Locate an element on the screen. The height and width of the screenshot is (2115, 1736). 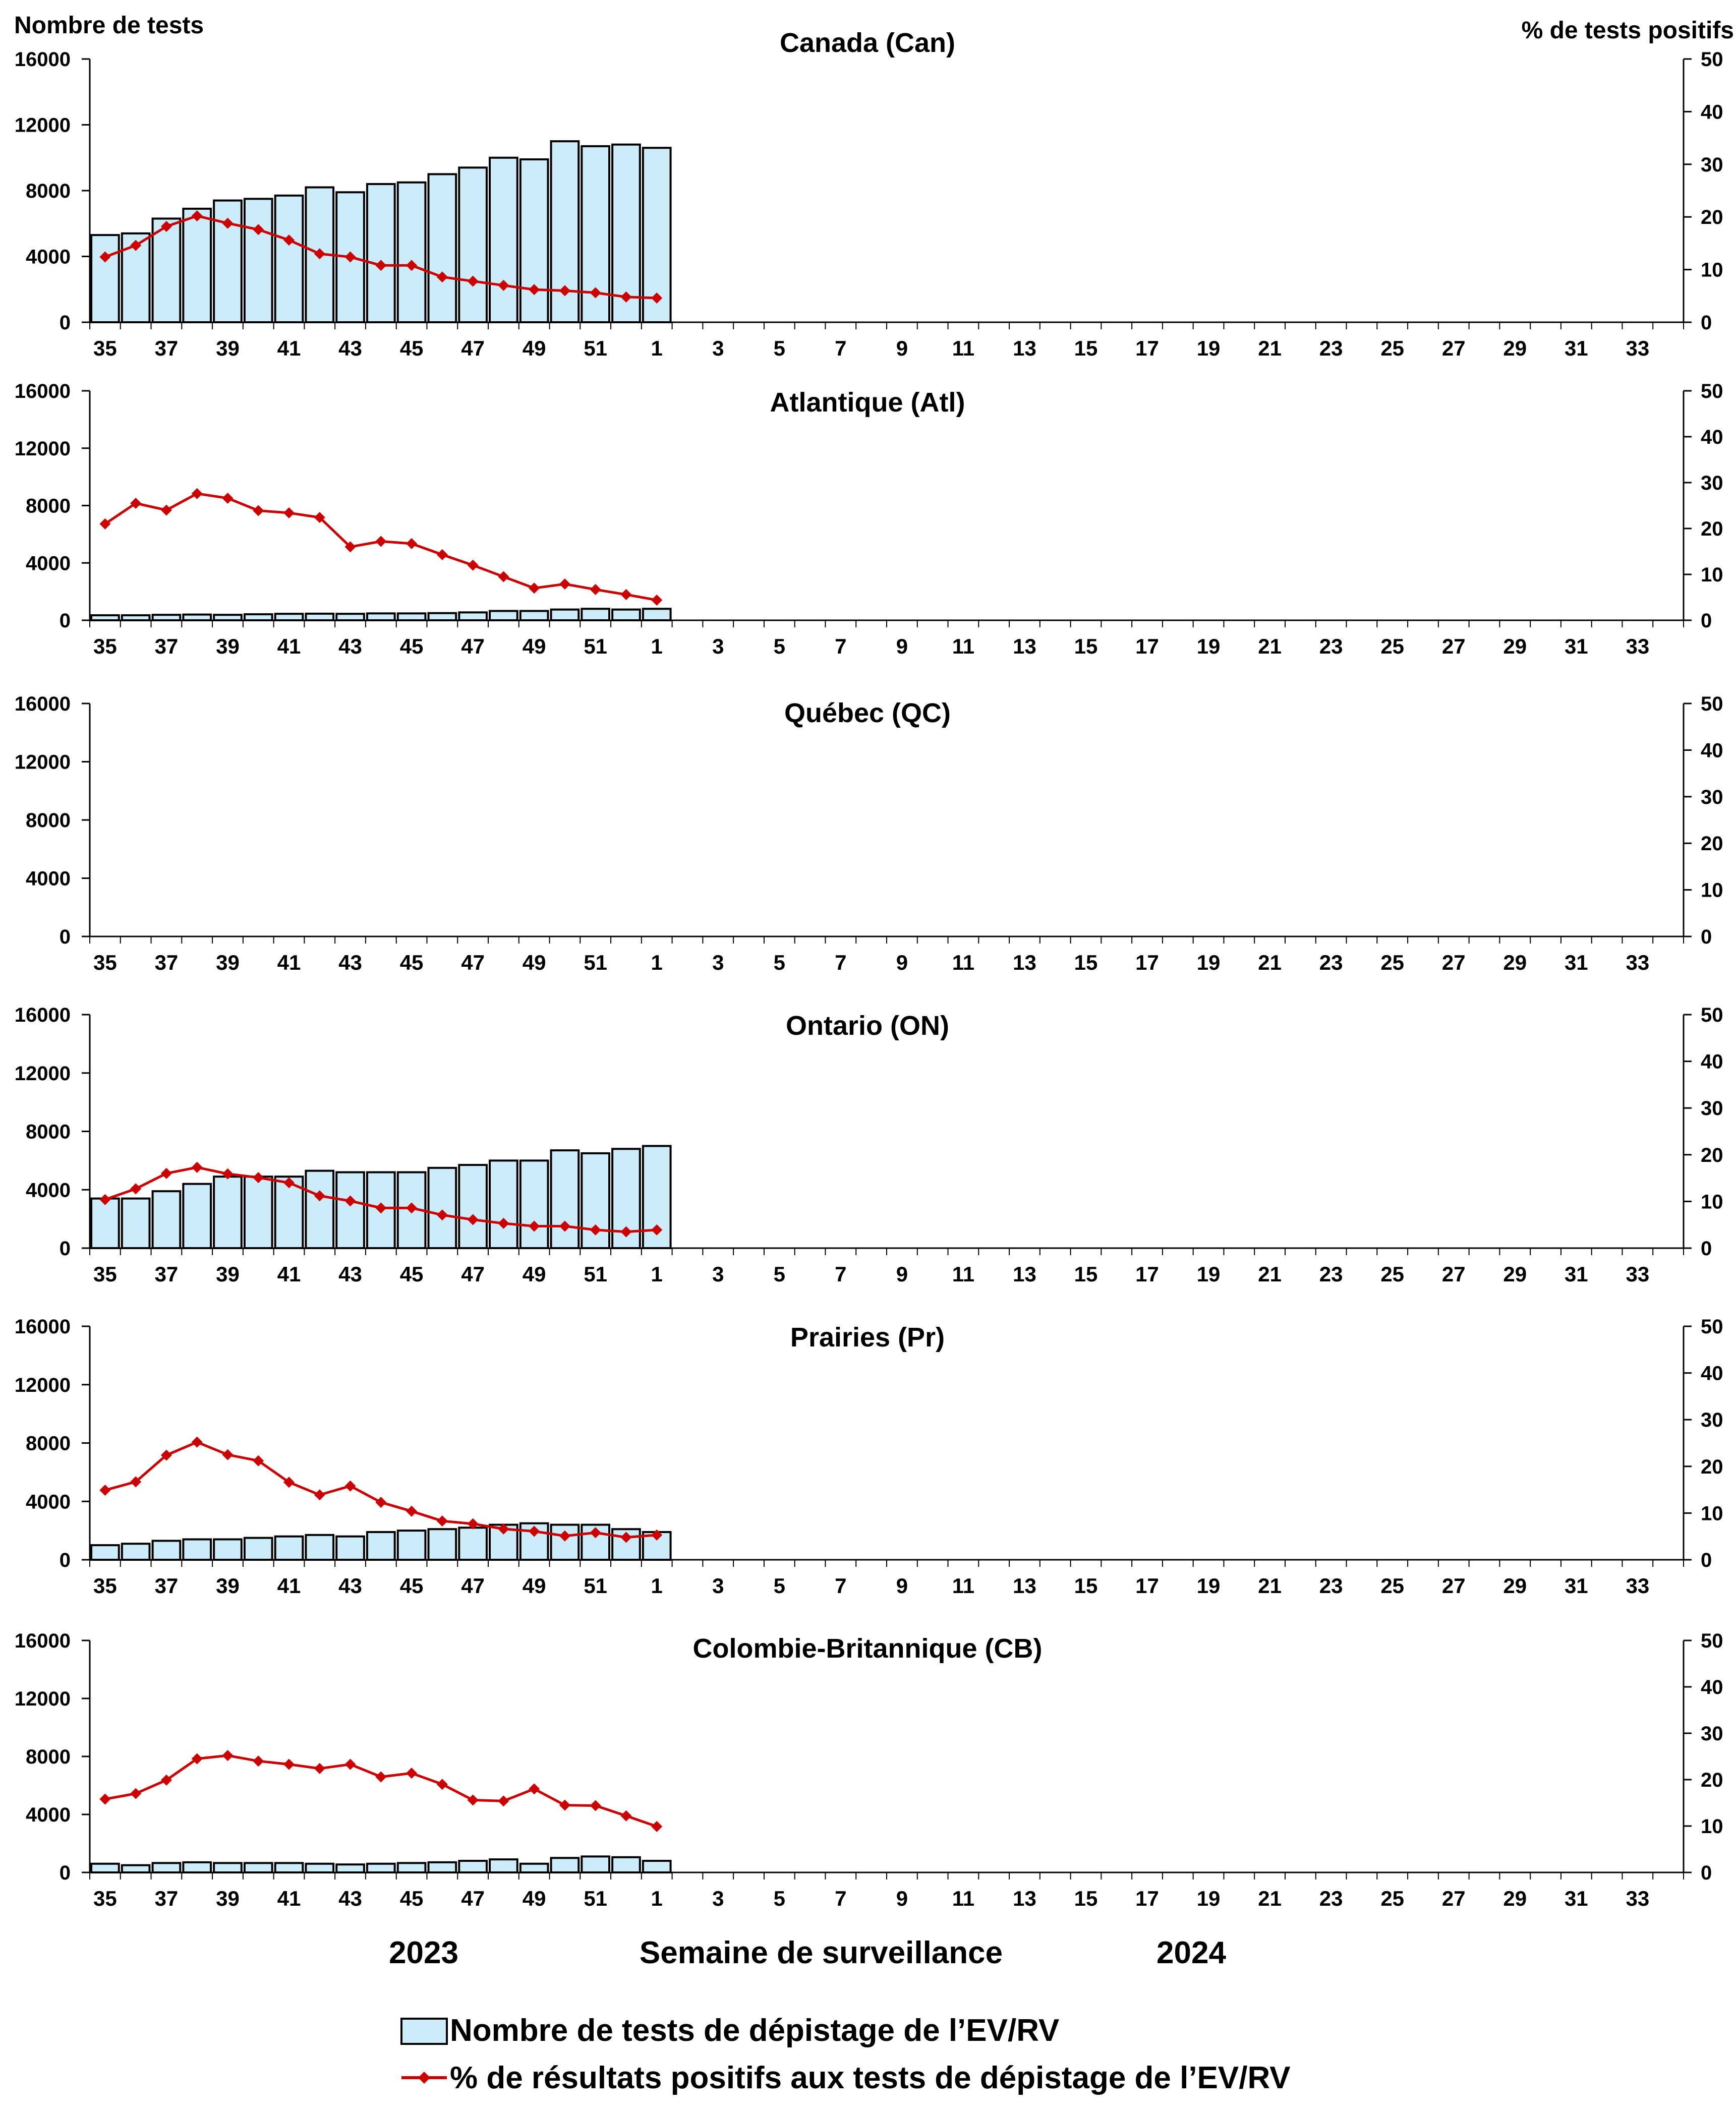
x-axis-title: Semaine de surveillance is located at coordinates (822, 1952).